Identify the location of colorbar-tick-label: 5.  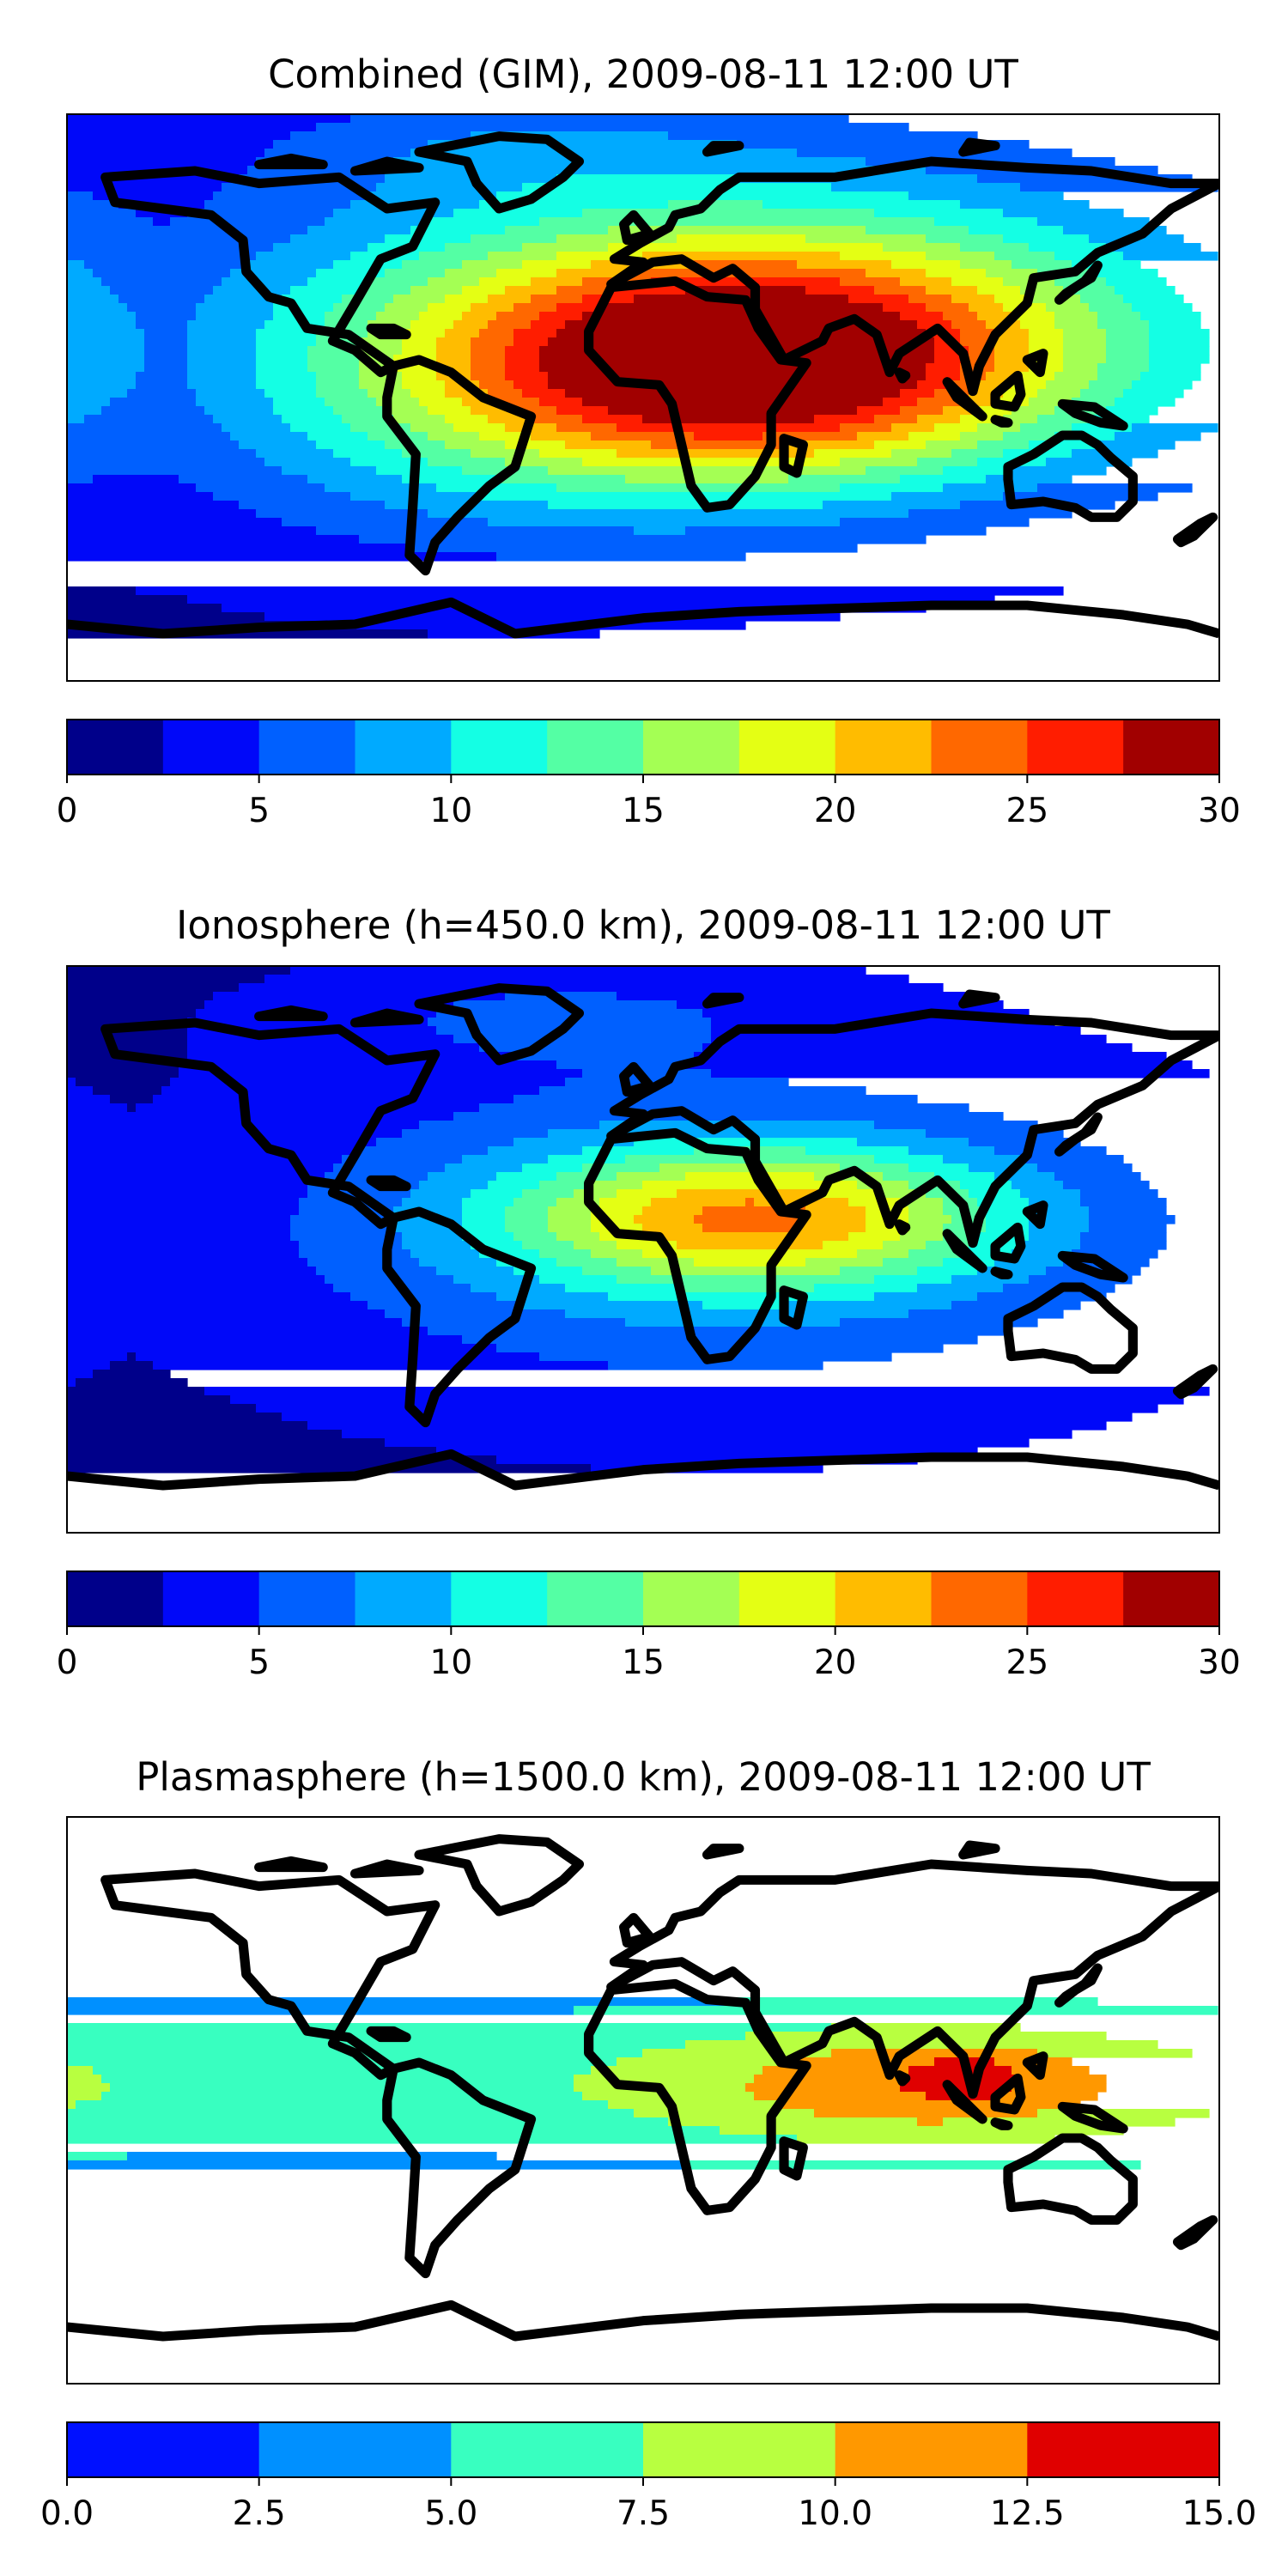
(259, 811).